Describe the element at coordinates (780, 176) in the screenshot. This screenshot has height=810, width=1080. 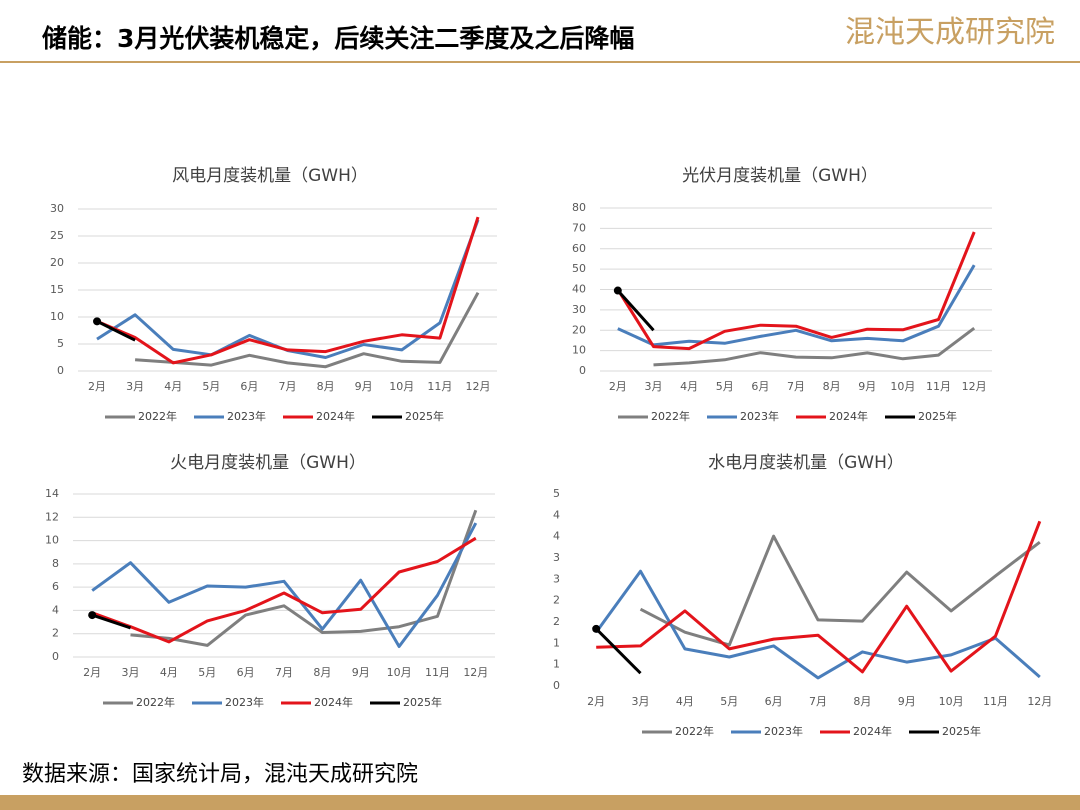
I see `chart-title: 光伏月度装机量（GWH）` at that location.